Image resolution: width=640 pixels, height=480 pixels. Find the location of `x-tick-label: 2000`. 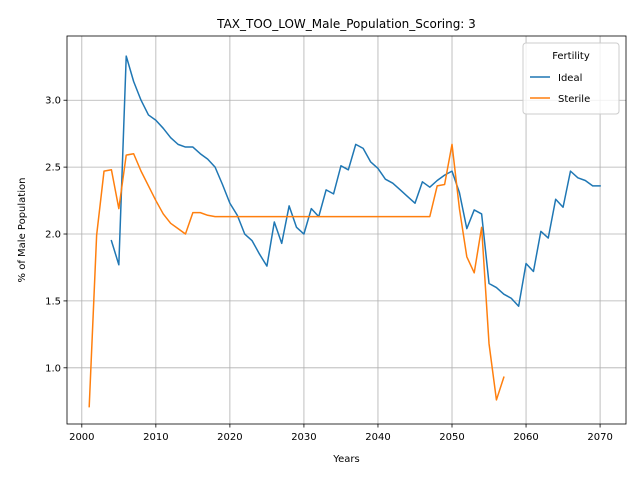

x-tick-label: 2000 is located at coordinates (81, 437).